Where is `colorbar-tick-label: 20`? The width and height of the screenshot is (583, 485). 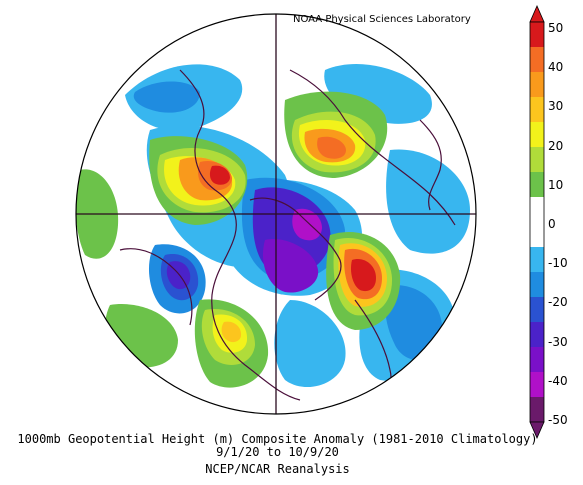 colorbar-tick-label: 20 is located at coordinates (556, 145).